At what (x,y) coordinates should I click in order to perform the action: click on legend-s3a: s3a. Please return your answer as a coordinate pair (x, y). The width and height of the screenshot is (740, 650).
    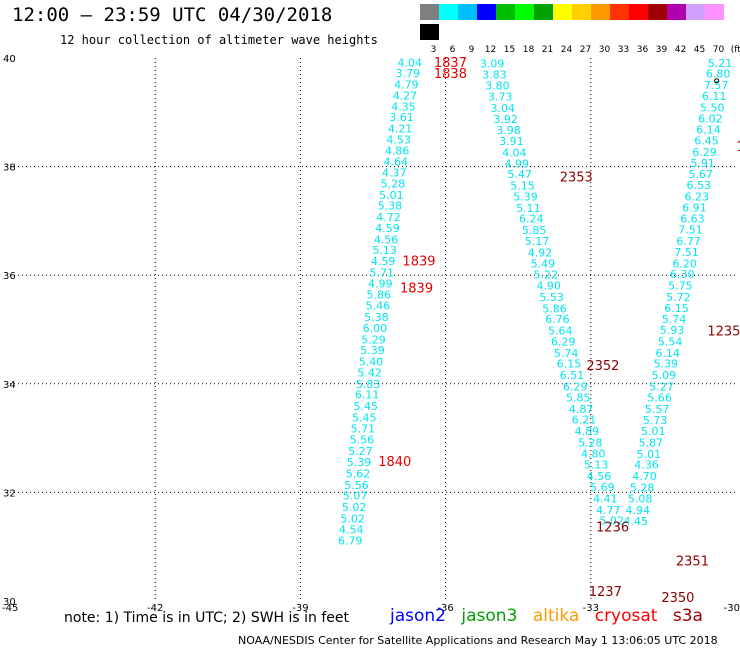
    Looking at the image, I should click on (687, 616).